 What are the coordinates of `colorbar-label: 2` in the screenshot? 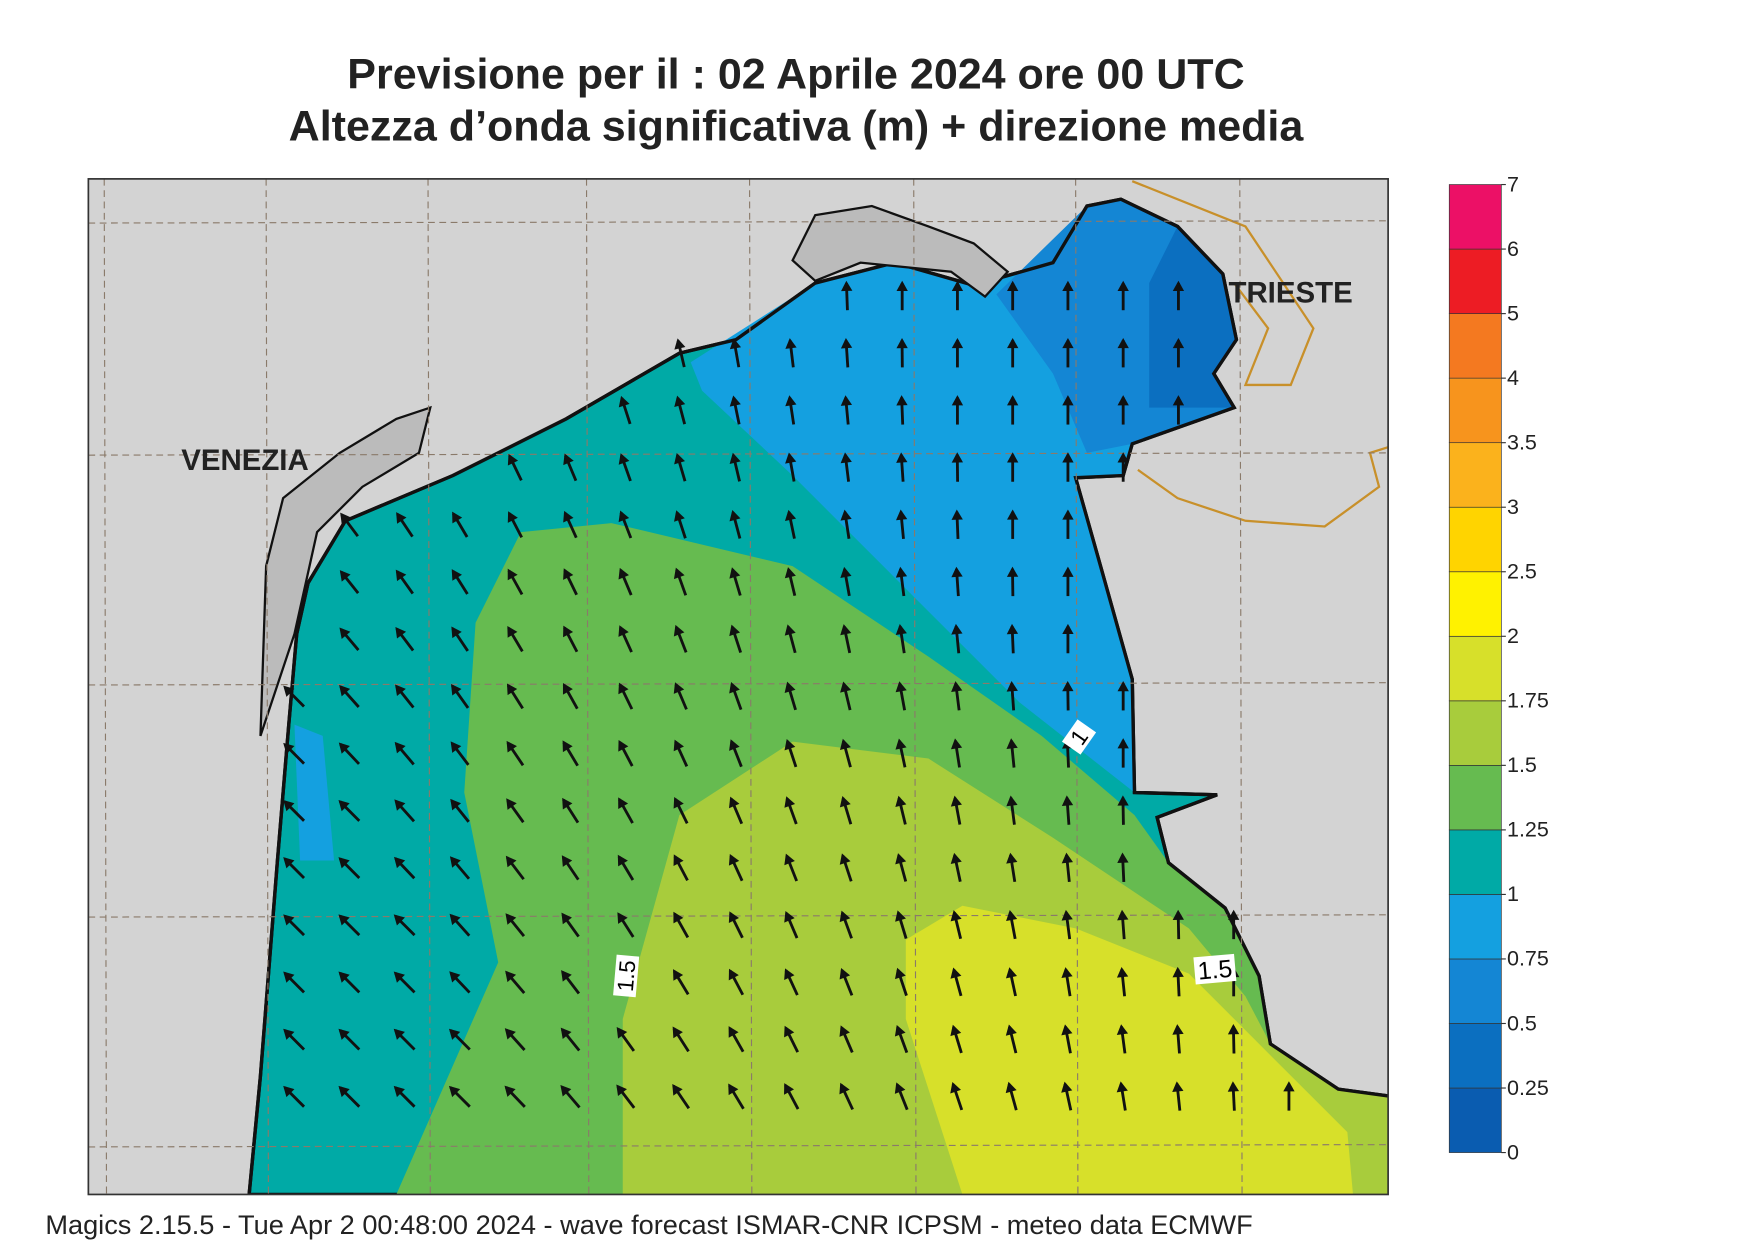 It's located at (1513, 636).